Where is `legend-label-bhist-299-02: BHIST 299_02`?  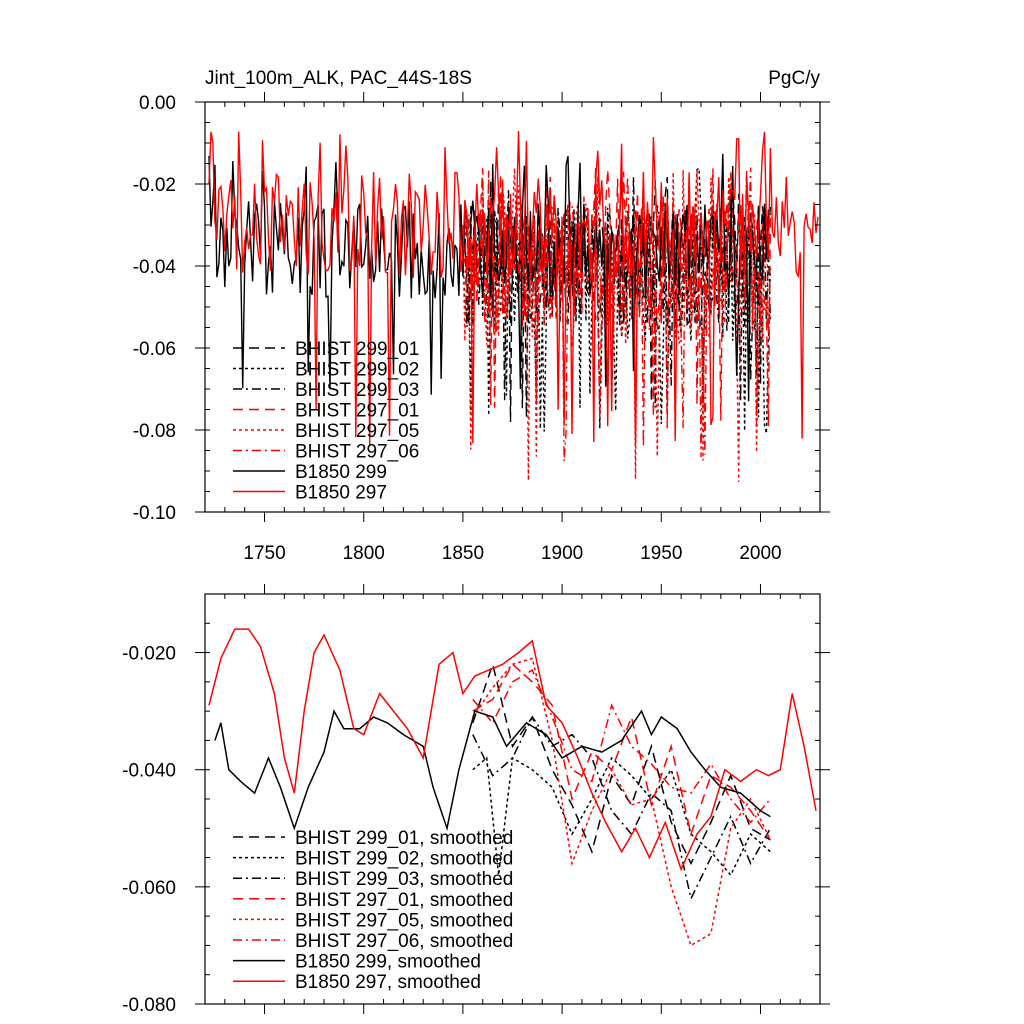
legend-label-bhist-299-02: BHIST 299_02 is located at coordinates (357, 370).